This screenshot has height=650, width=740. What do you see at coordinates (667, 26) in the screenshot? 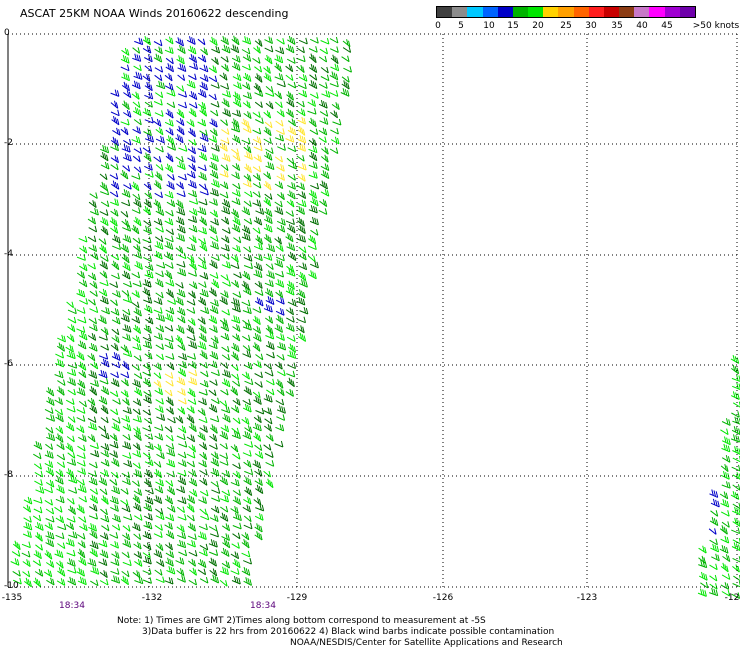
I see `legend-label-9: 45` at bounding box center [667, 26].